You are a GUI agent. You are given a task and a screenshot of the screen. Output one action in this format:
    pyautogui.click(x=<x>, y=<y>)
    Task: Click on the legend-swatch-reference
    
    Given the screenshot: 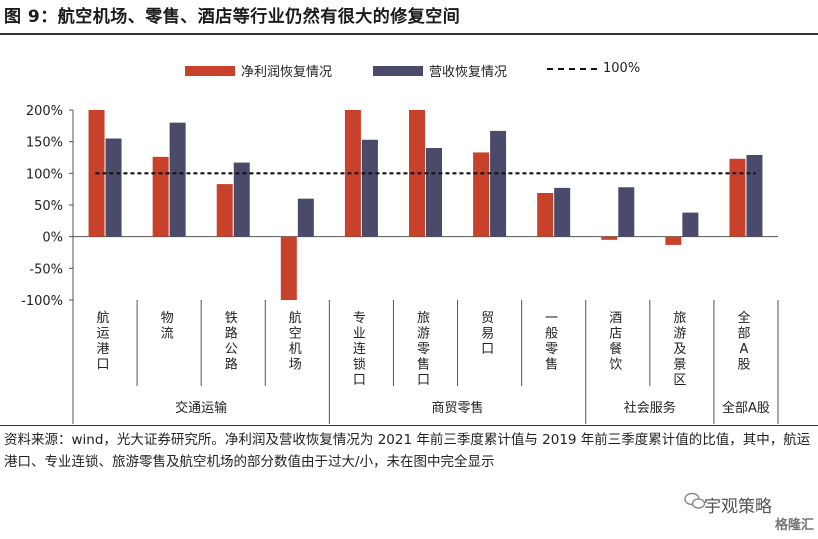 What is the action you would take?
    pyautogui.click(x=572, y=68)
    